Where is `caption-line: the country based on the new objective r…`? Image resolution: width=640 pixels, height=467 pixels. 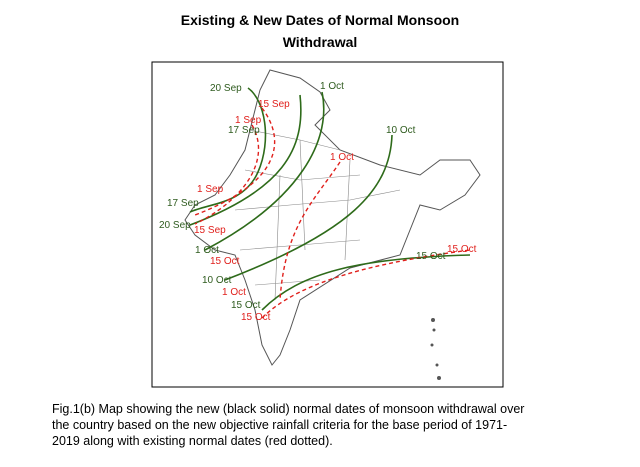 caption-line: the country based on the new objective r… is located at coordinates (279, 425).